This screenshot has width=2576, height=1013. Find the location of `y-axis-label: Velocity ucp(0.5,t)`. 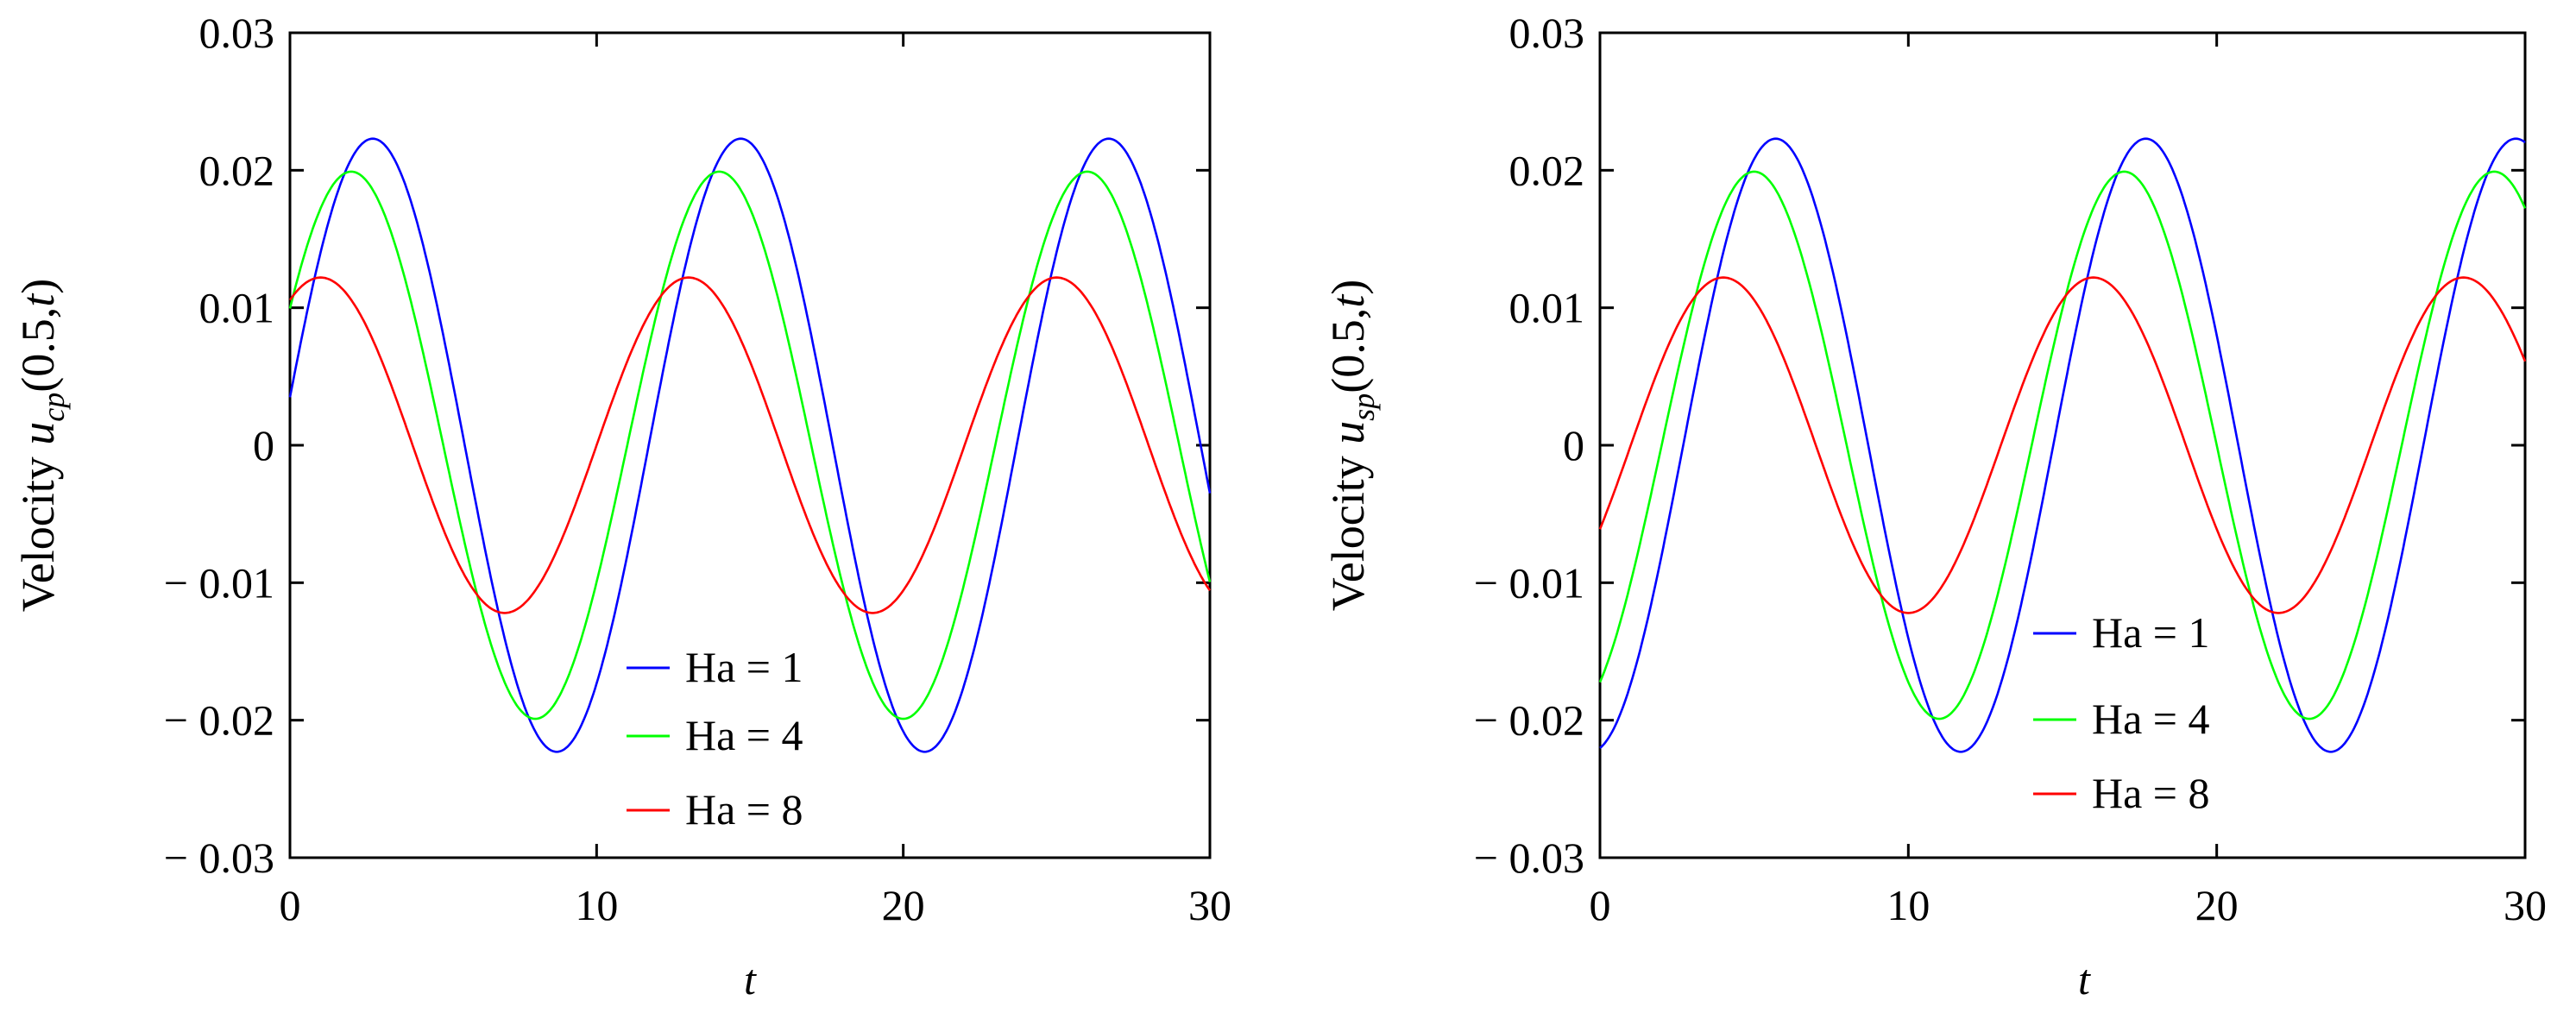

y-axis-label: Velocity ucp(0.5,t) is located at coordinates (42, 445).